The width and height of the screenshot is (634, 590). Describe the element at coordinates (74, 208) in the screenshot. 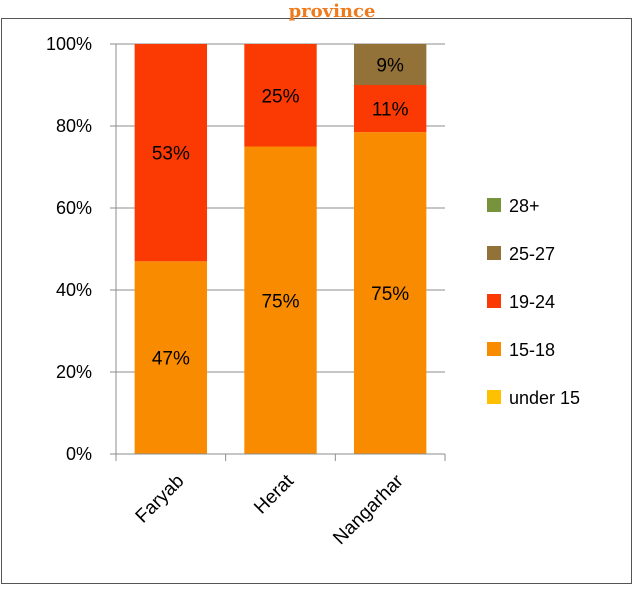

I see `y-tick-label: 60%` at that location.